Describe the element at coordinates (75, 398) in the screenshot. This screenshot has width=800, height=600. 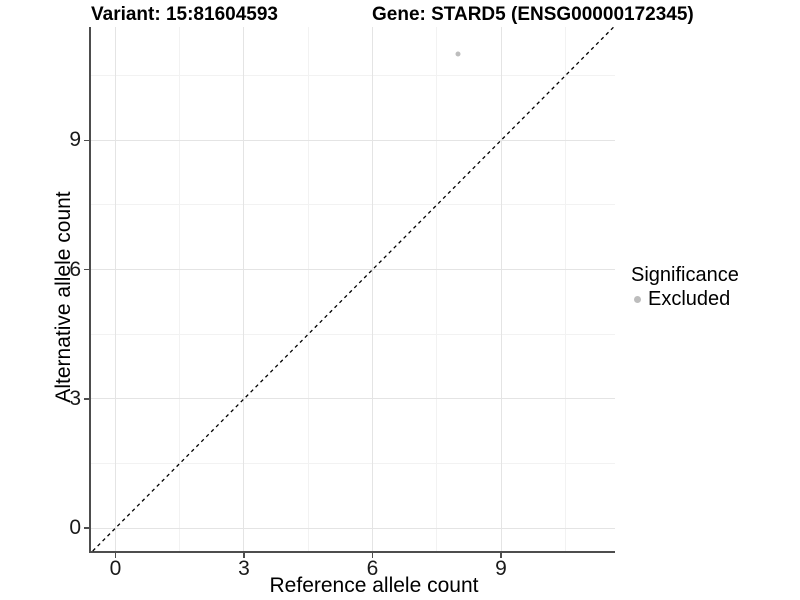
I see `y-axis-tick-label: 3` at that location.